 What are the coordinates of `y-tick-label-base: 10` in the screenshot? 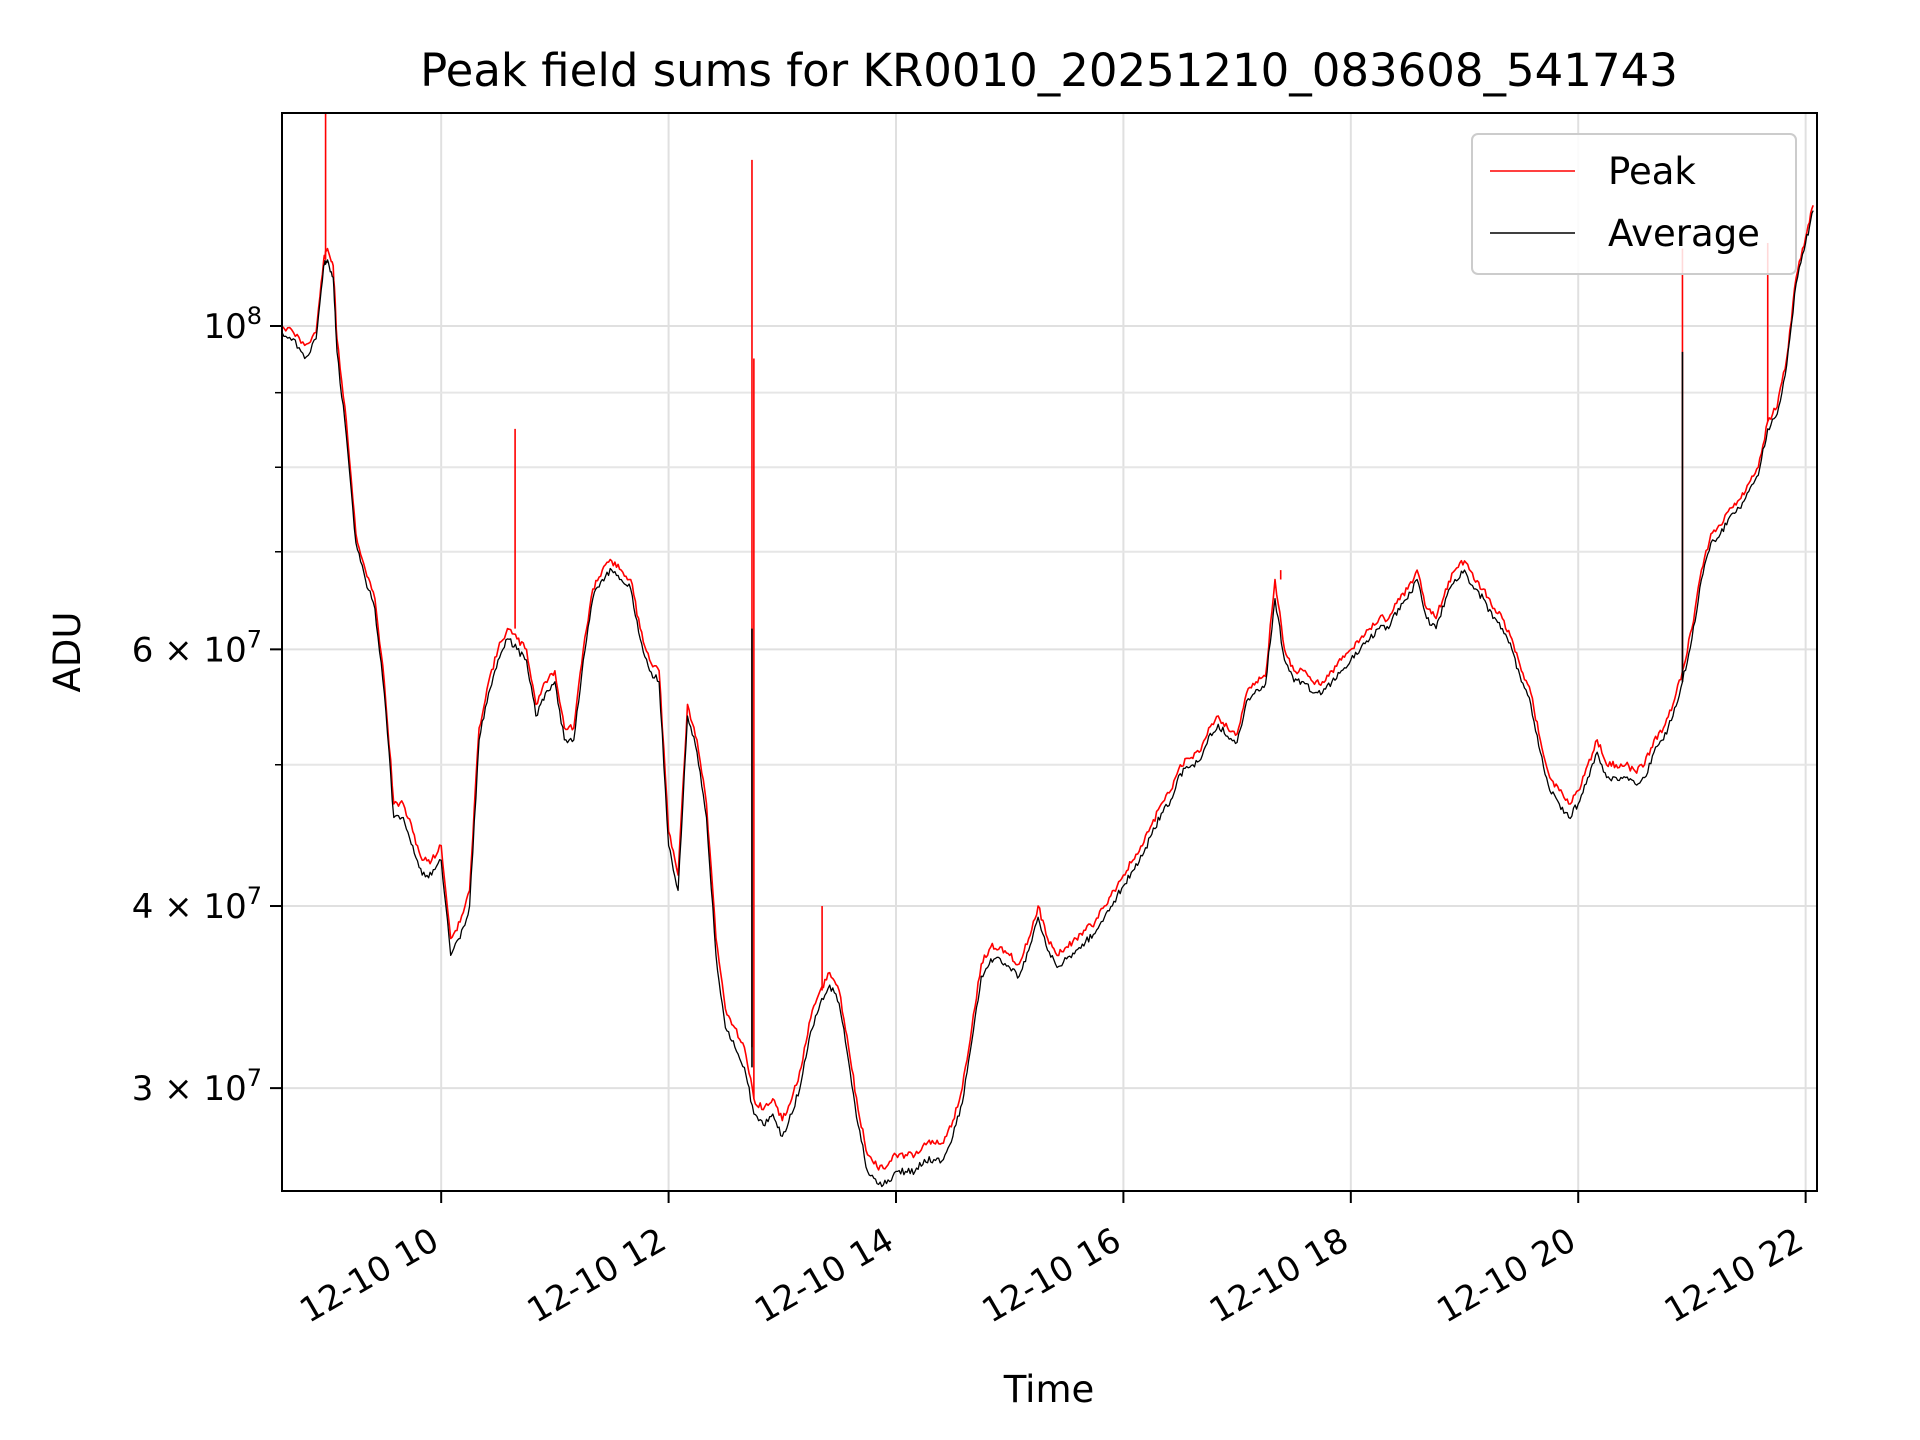 It's located at (224, 327).